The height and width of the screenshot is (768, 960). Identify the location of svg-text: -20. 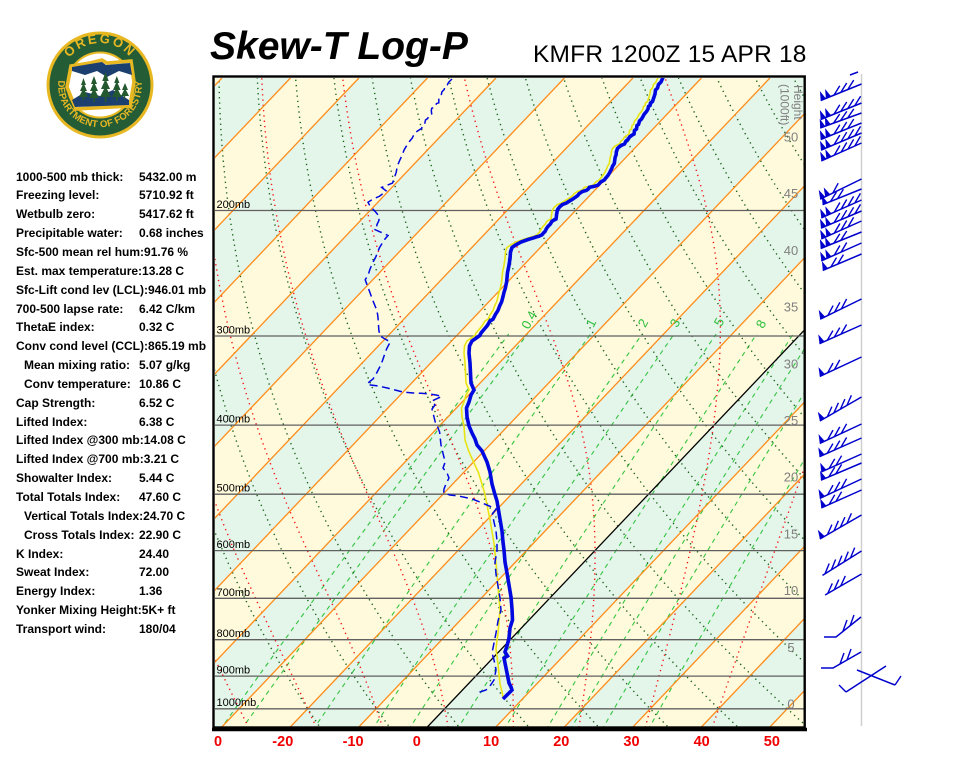
(282, 742).